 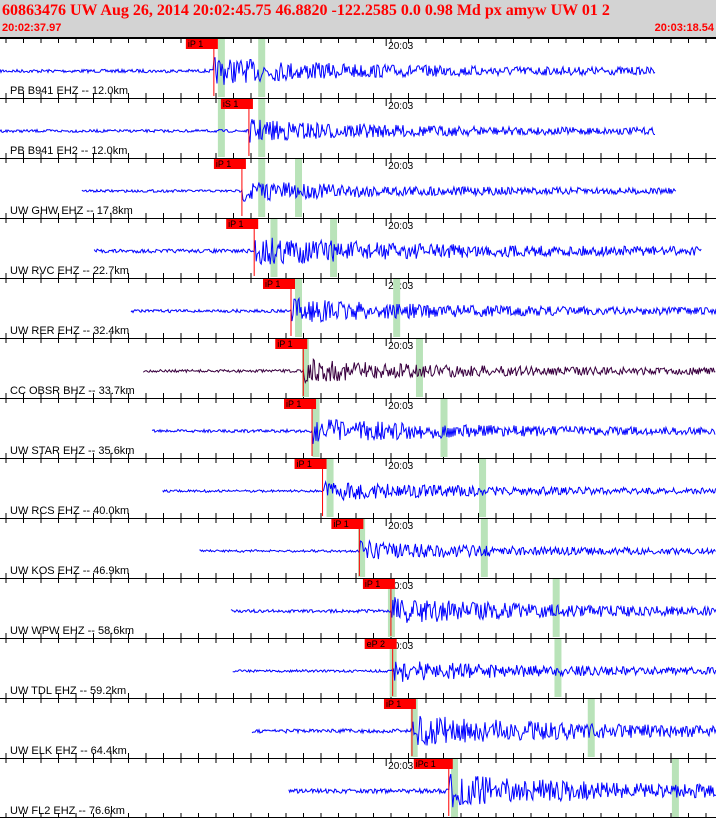 What do you see at coordinates (71, 211) in the screenshot?
I see `station-label: UW GHW EHZ -- 17.8km` at bounding box center [71, 211].